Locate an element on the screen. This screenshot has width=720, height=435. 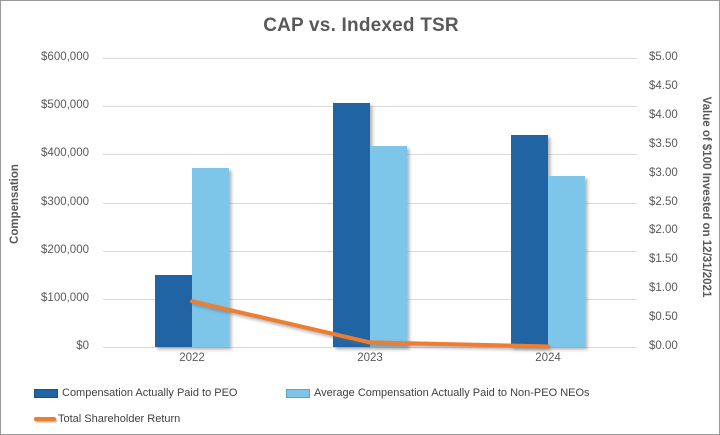
tsr-line is located at coordinates (370, 324).